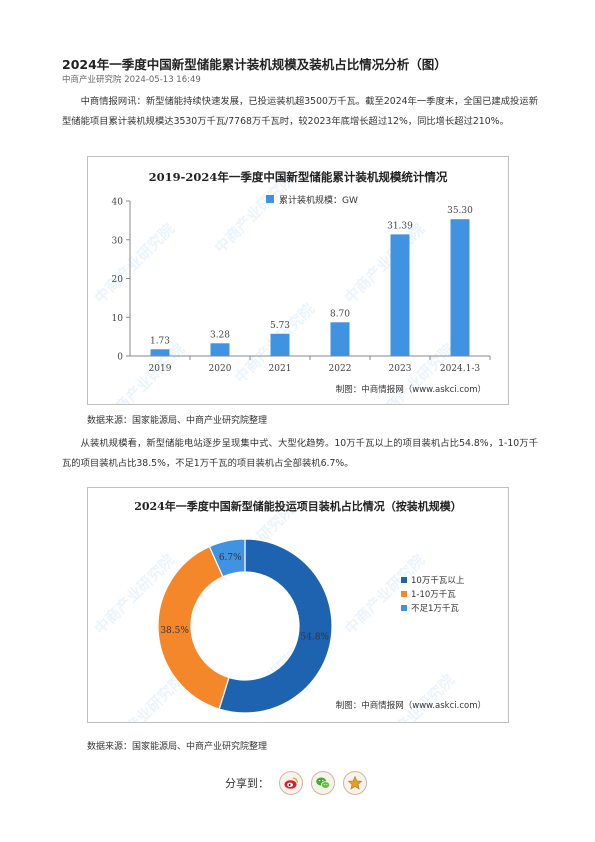  Describe the element at coordinates (298, 177) in the screenshot. I see `bar-chart-title: 2019-2024年一季度中国新型储能累计装机规模统计情况` at that location.